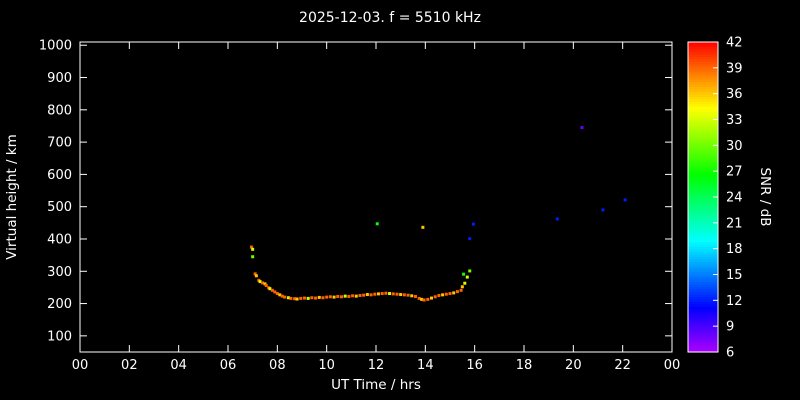 This screenshot has width=800, height=400. What do you see at coordinates (734, 43) in the screenshot?
I see `colorbar-tick-label: 42` at bounding box center [734, 43].